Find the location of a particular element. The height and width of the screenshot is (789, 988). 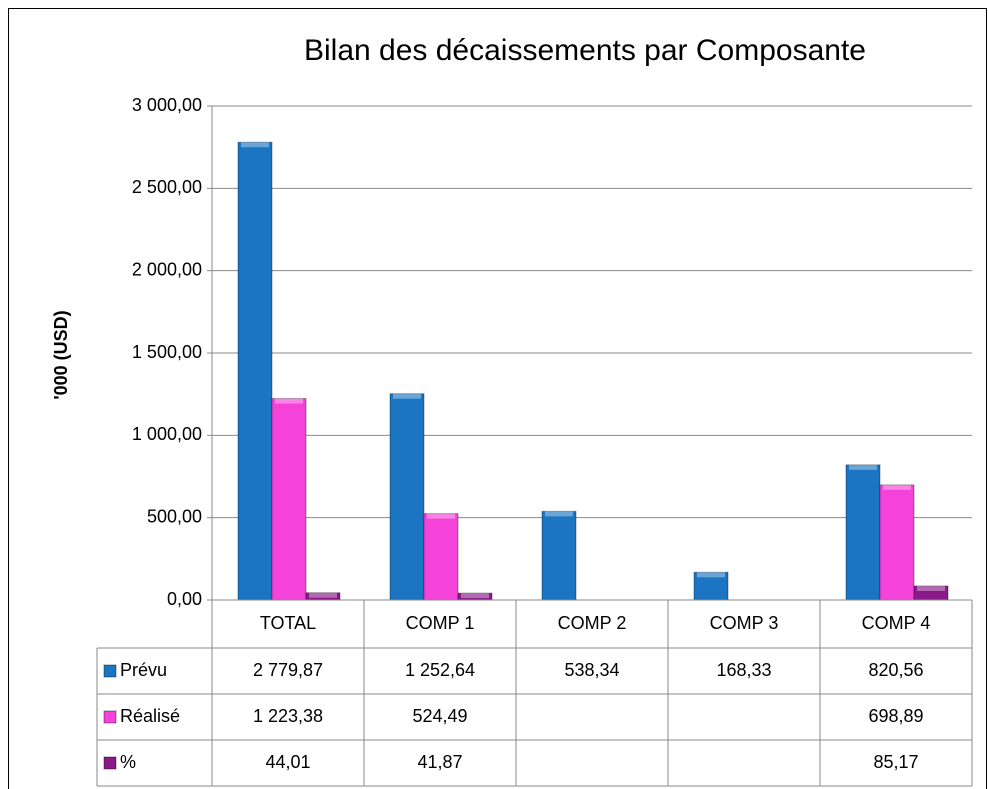

x-tick-label: COMP 1 is located at coordinates (440, 623).